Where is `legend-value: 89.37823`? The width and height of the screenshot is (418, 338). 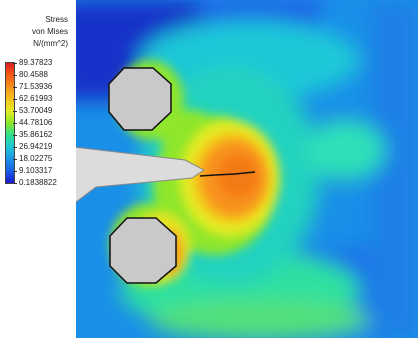
legend-value: 89.37823 is located at coordinates (36, 62).